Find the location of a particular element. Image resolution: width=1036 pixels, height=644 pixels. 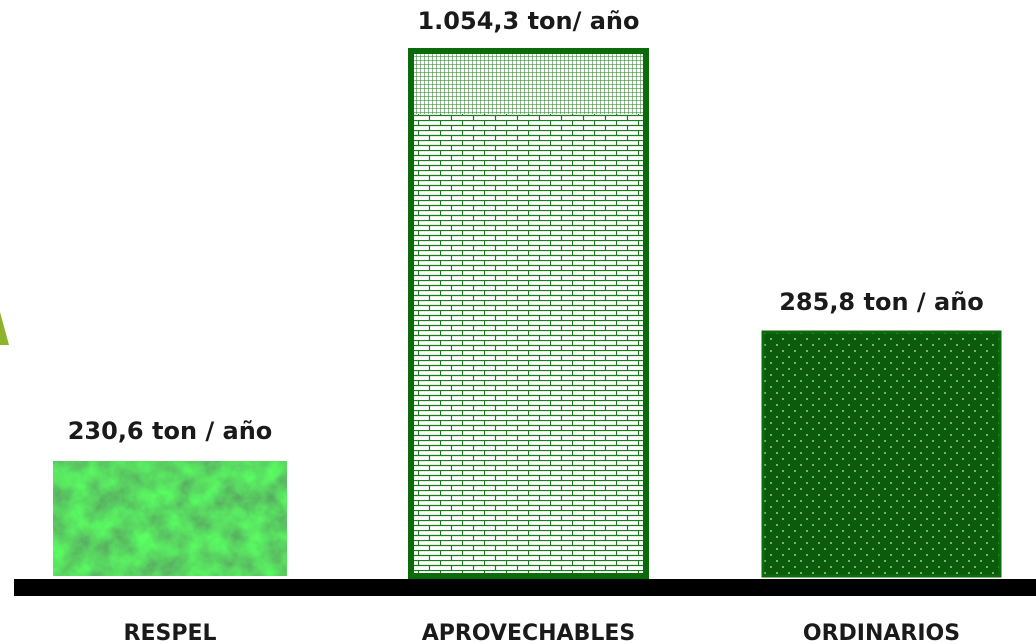

bar-respel-rect is located at coordinates (170, 518).